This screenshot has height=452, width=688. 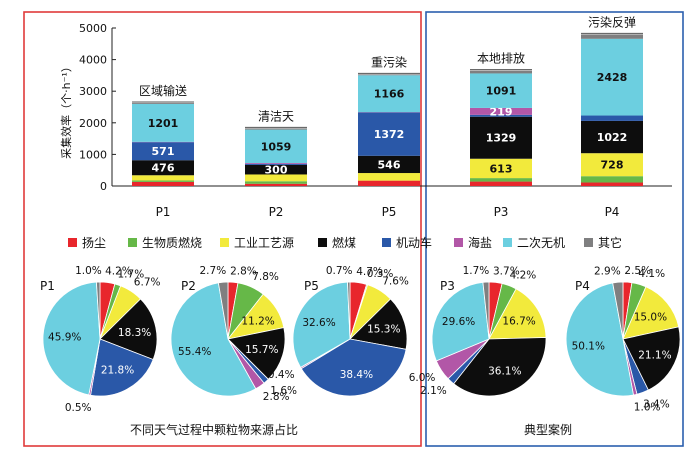 I want to click on pie-title: P4, so click(x=582, y=286).